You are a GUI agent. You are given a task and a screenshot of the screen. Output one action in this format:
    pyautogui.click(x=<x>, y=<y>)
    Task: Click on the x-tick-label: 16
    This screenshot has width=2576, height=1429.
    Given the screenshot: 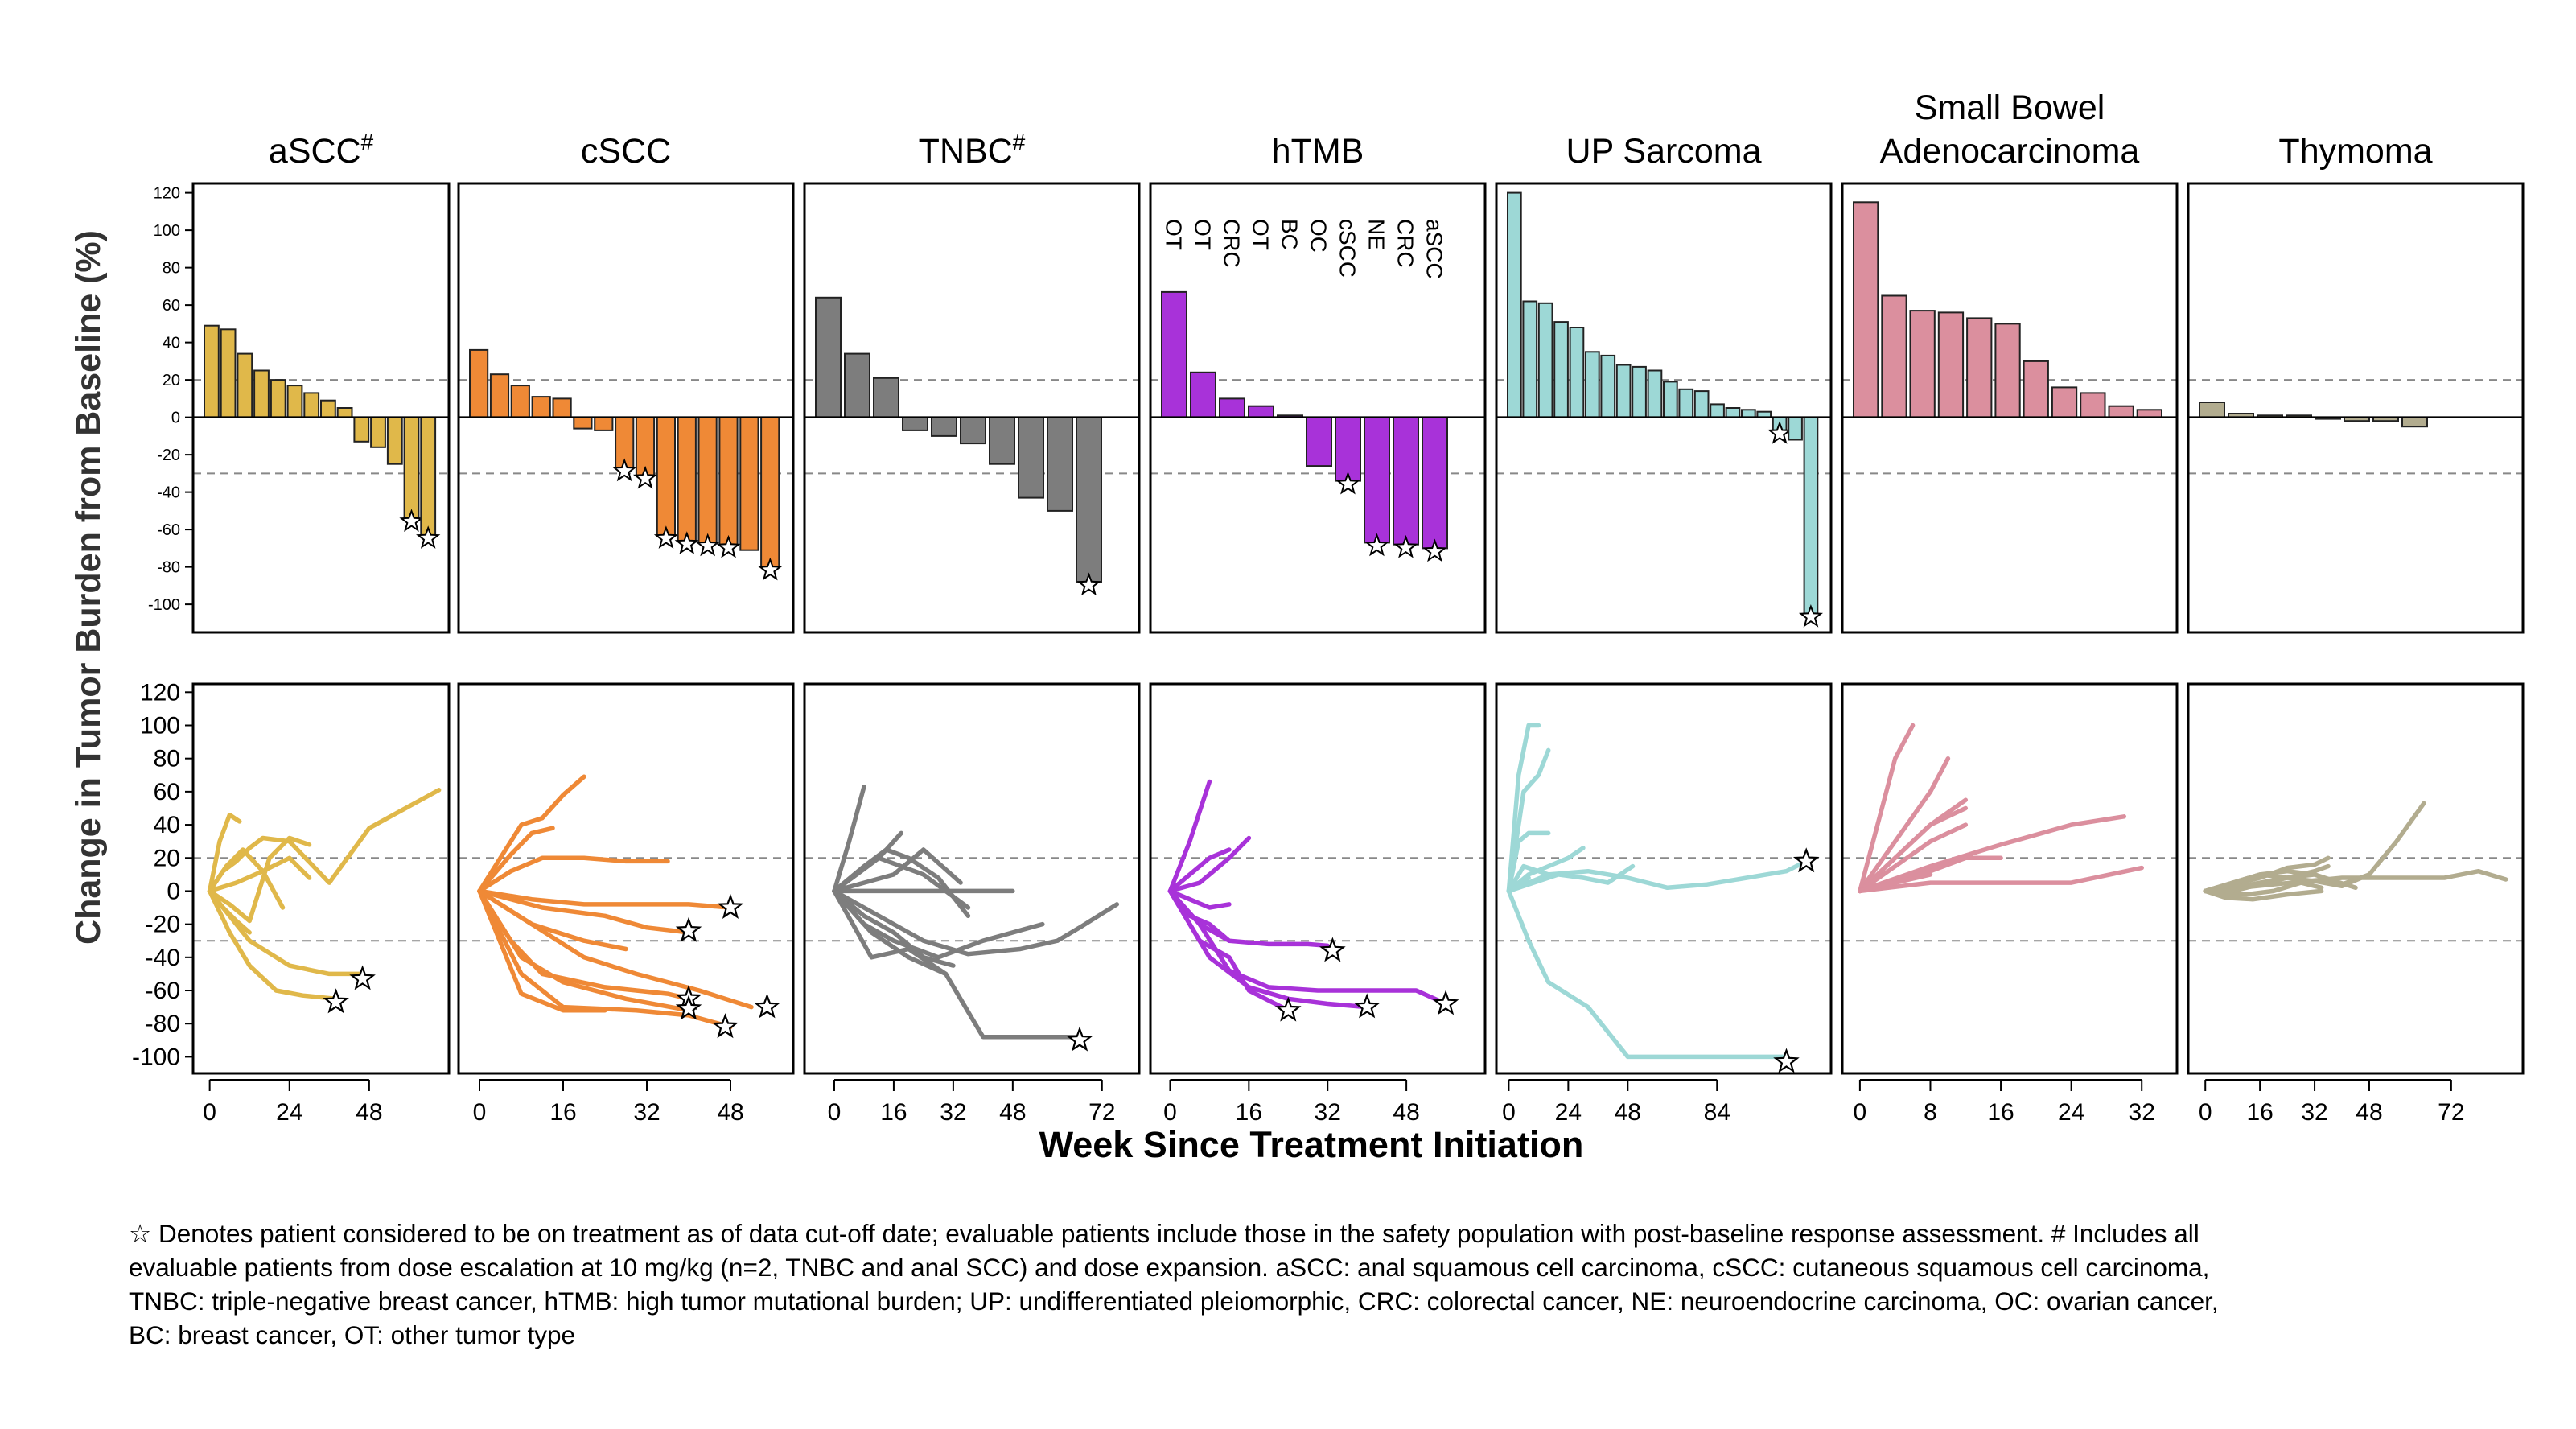 What is the action you would take?
    pyautogui.click(x=2259, y=1112)
    